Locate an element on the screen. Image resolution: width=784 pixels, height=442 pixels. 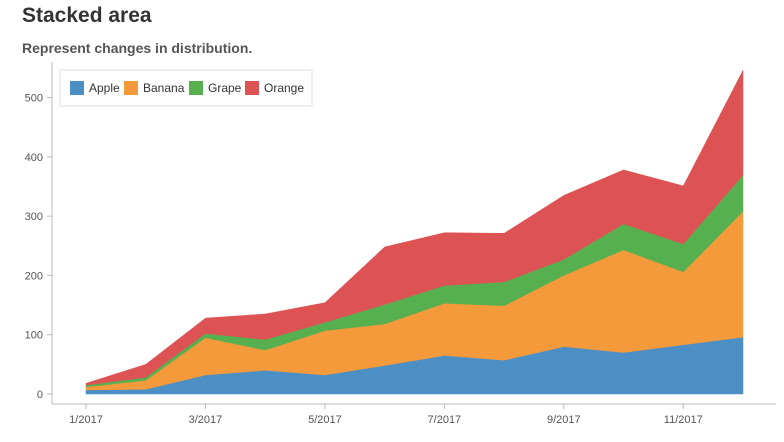
legend-box is located at coordinates (186, 88).